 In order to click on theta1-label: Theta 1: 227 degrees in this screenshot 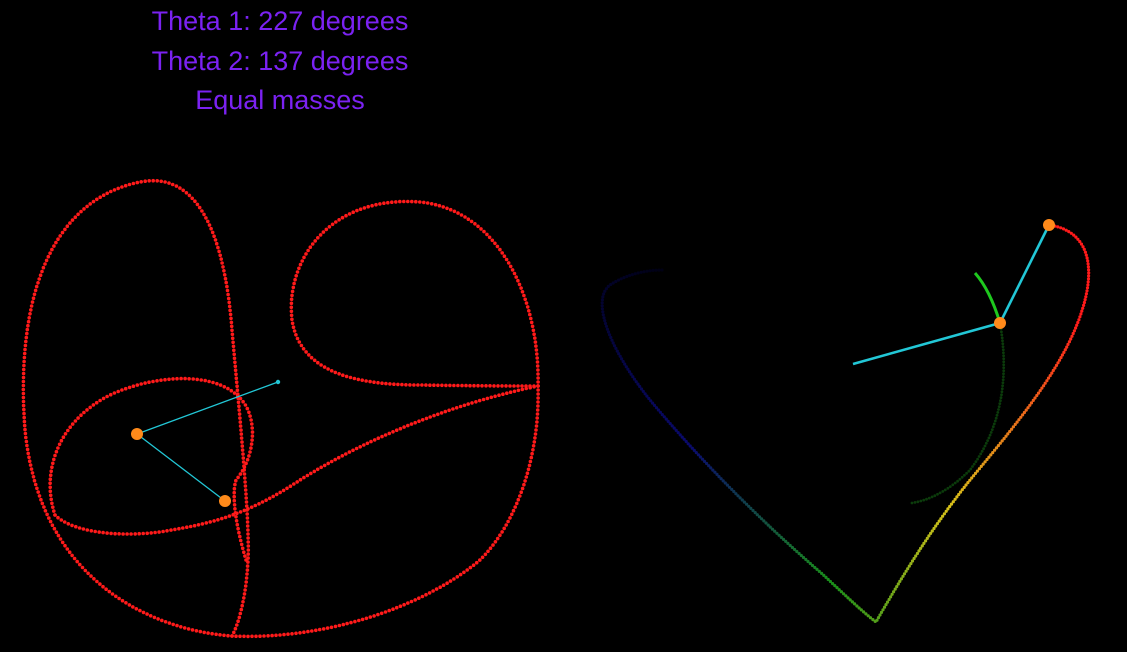, I will do `click(280, 21)`.